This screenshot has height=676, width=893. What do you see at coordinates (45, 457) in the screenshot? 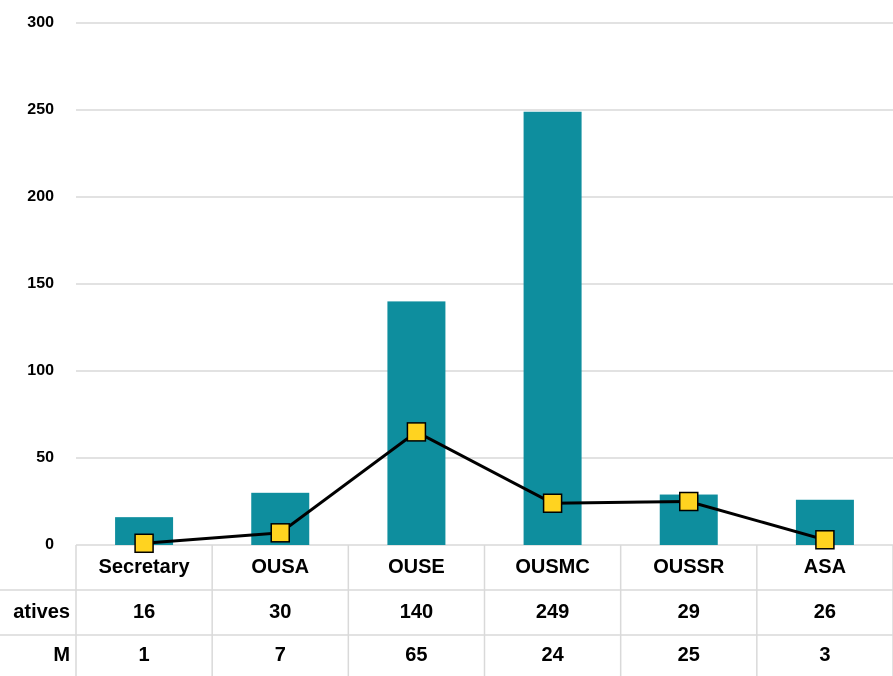
I see `y-tick-label: 50` at bounding box center [45, 457].